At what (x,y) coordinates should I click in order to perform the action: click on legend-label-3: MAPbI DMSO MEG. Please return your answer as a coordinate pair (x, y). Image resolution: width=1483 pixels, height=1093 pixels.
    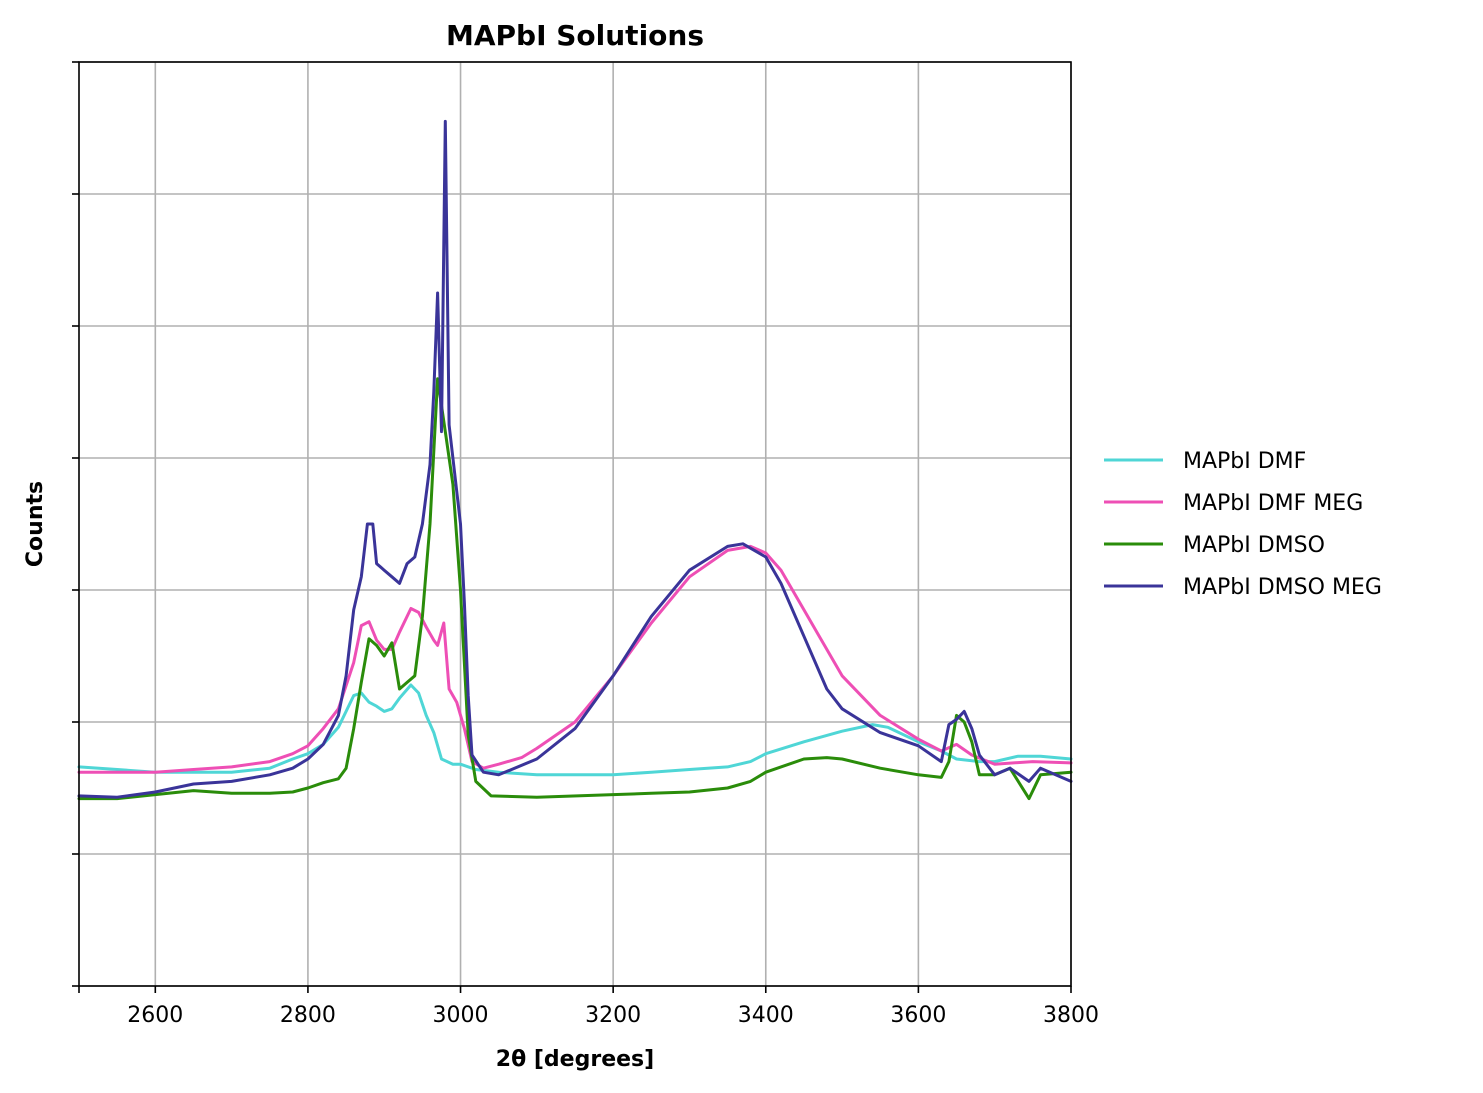
    Looking at the image, I should click on (1282, 587).